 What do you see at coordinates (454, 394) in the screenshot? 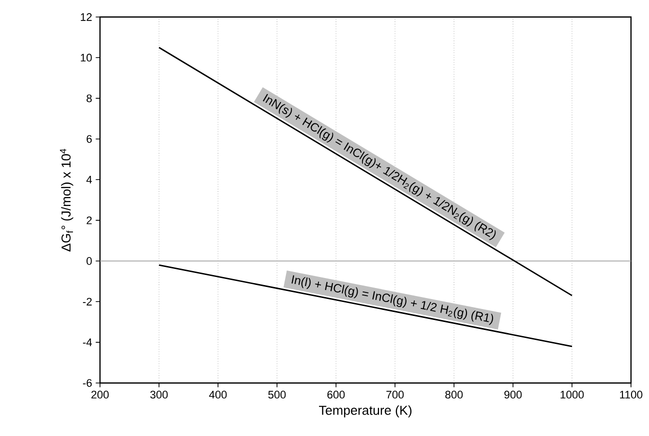
I see `x-tick-label: 800` at bounding box center [454, 394].